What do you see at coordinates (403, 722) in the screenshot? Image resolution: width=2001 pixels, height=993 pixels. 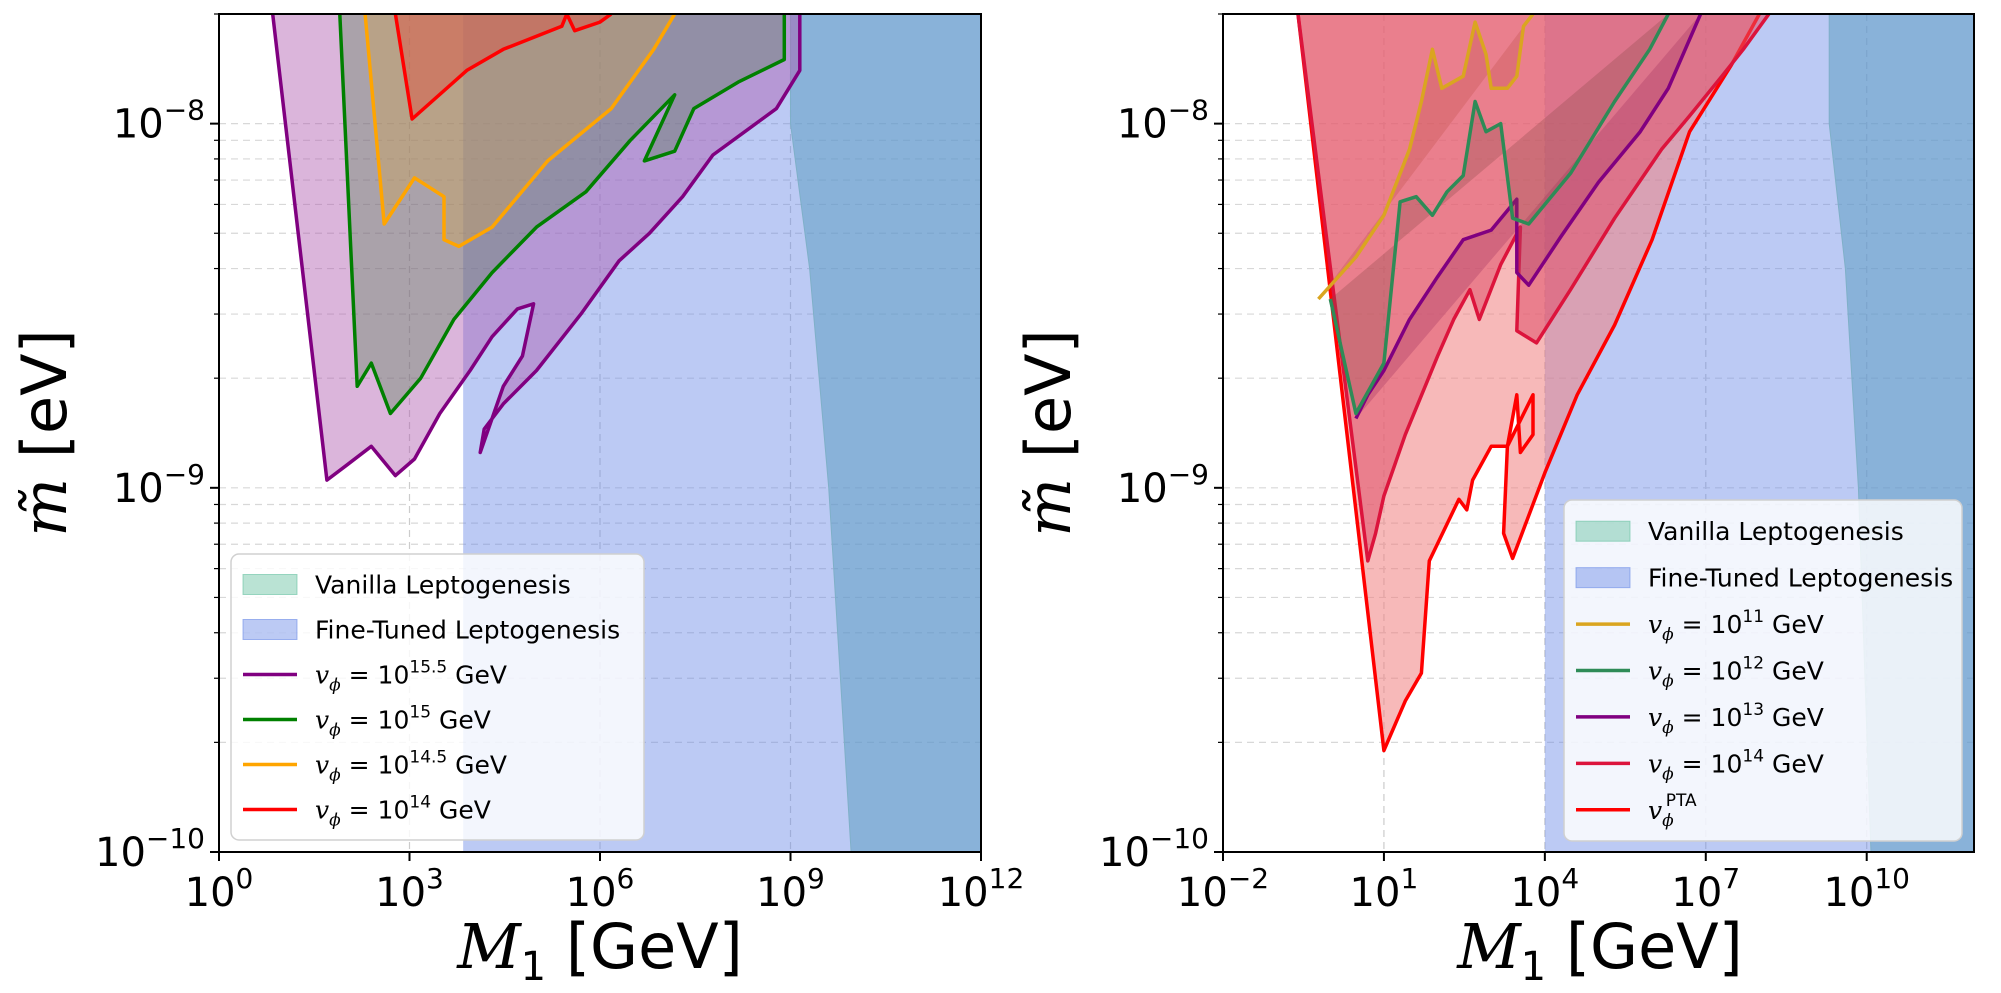 I see `legend-label: vϕ = 1015 GeV` at bounding box center [403, 722].